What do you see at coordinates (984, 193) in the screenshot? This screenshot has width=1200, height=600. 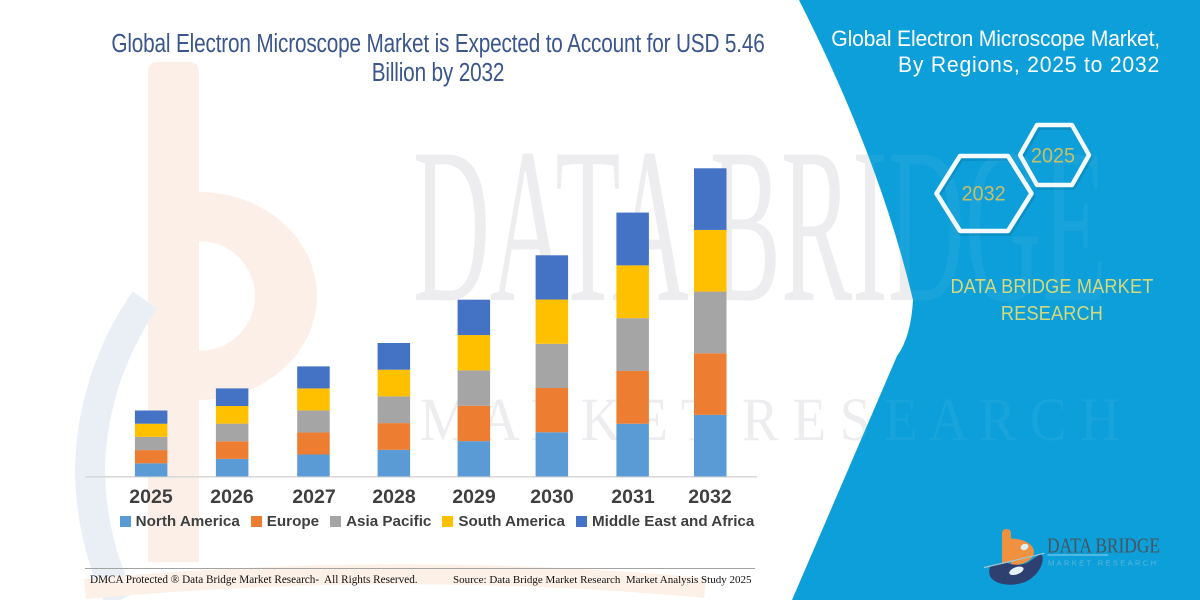 I see `svg-text: 2032` at bounding box center [984, 193].